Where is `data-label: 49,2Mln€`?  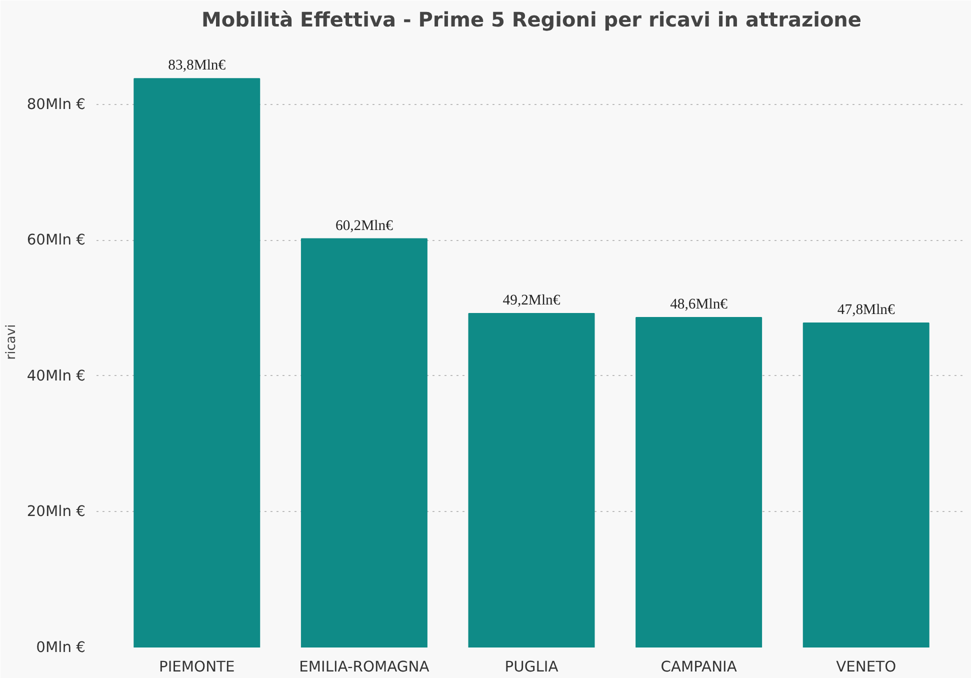 data-label: 49,2Mln€ is located at coordinates (531, 300).